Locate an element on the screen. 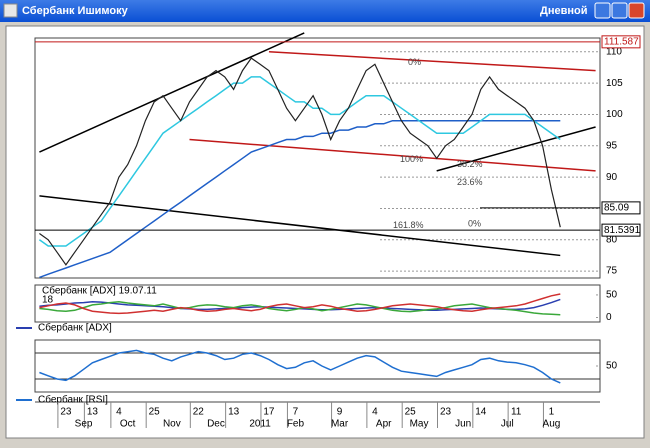 The height and width of the screenshot is (448, 650). x-tick-label: 17 is located at coordinates (269, 412).